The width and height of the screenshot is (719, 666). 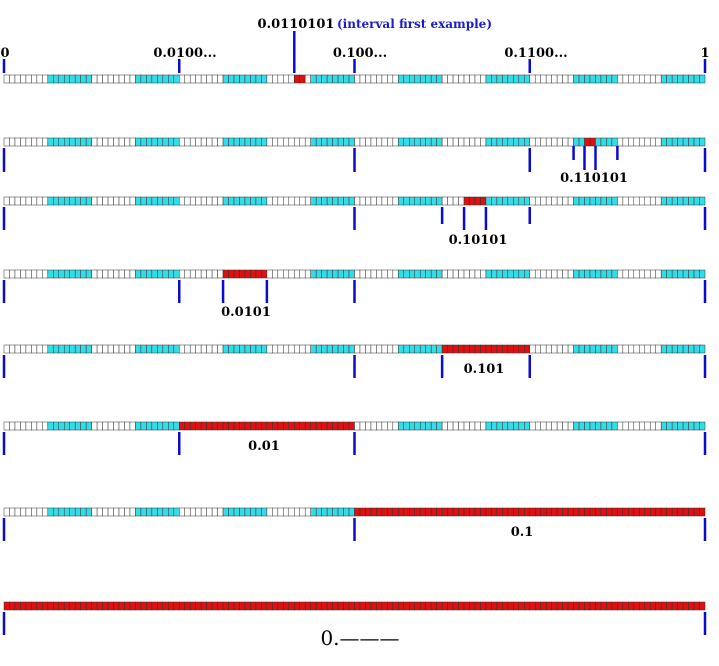 What do you see at coordinates (4, 53) in the screenshot?
I see `scale-label-0: 0` at bounding box center [4, 53].